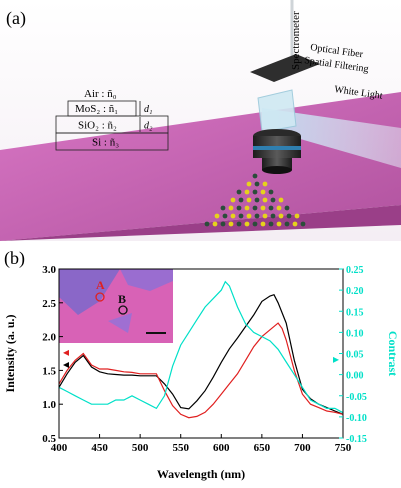 This screenshot has height=488, width=401. Describe the element at coordinates (355, 333) in the screenshot. I see `y2-tick-label: 0.10` at that location.